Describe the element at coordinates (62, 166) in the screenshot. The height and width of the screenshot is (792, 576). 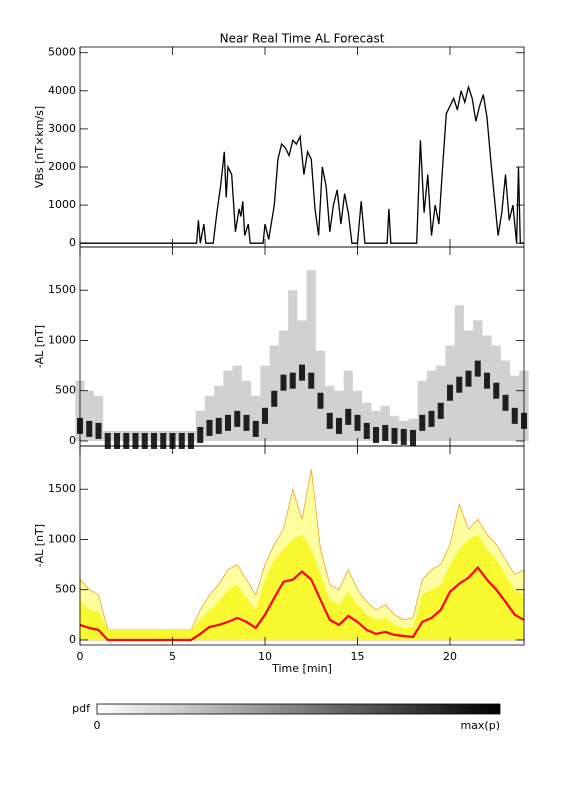
I see `y-tick-label: 2000` at that location.